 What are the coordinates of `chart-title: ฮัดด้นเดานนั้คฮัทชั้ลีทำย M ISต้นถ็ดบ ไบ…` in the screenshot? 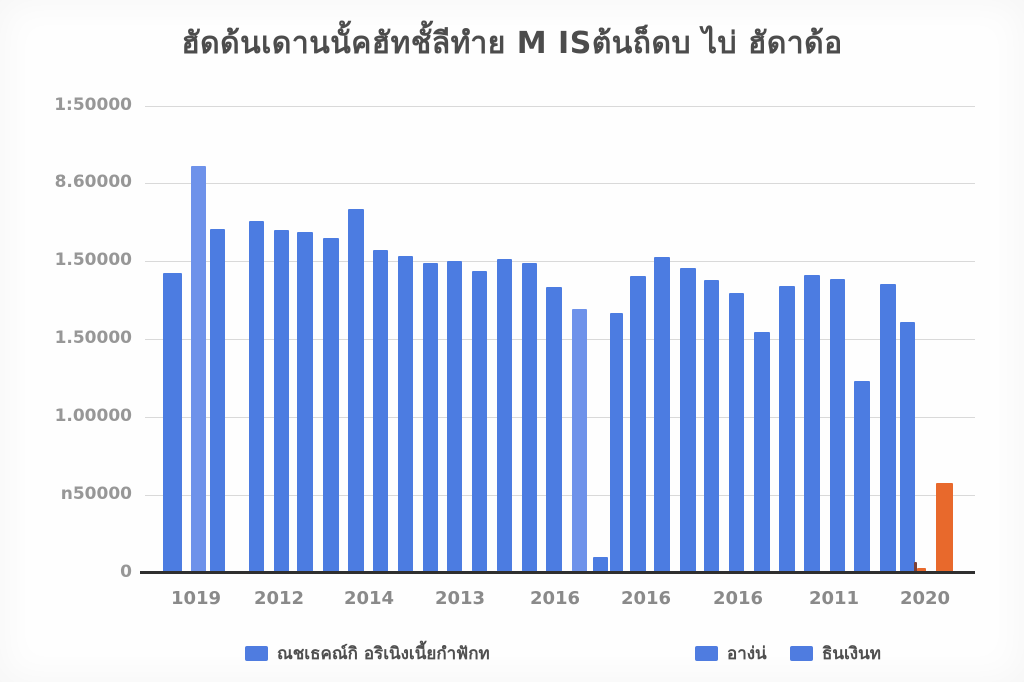 It's located at (512, 43).